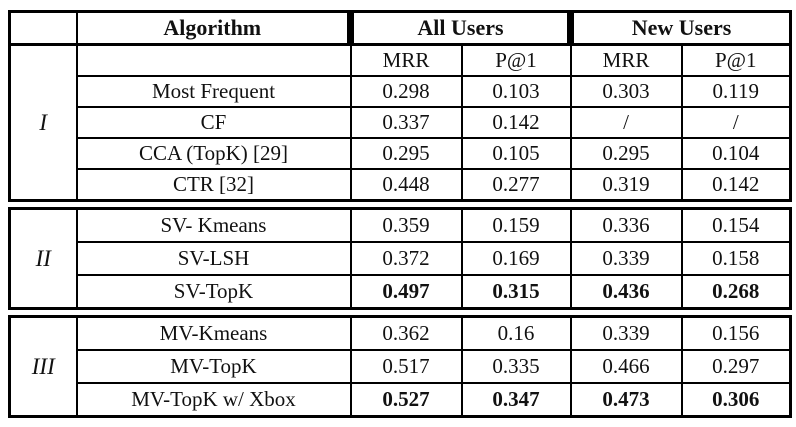 Image resolution: width=796 pixels, height=427 pixels. What do you see at coordinates (516, 60) in the screenshot?
I see `metric-header-p1-all: P@1` at bounding box center [516, 60].